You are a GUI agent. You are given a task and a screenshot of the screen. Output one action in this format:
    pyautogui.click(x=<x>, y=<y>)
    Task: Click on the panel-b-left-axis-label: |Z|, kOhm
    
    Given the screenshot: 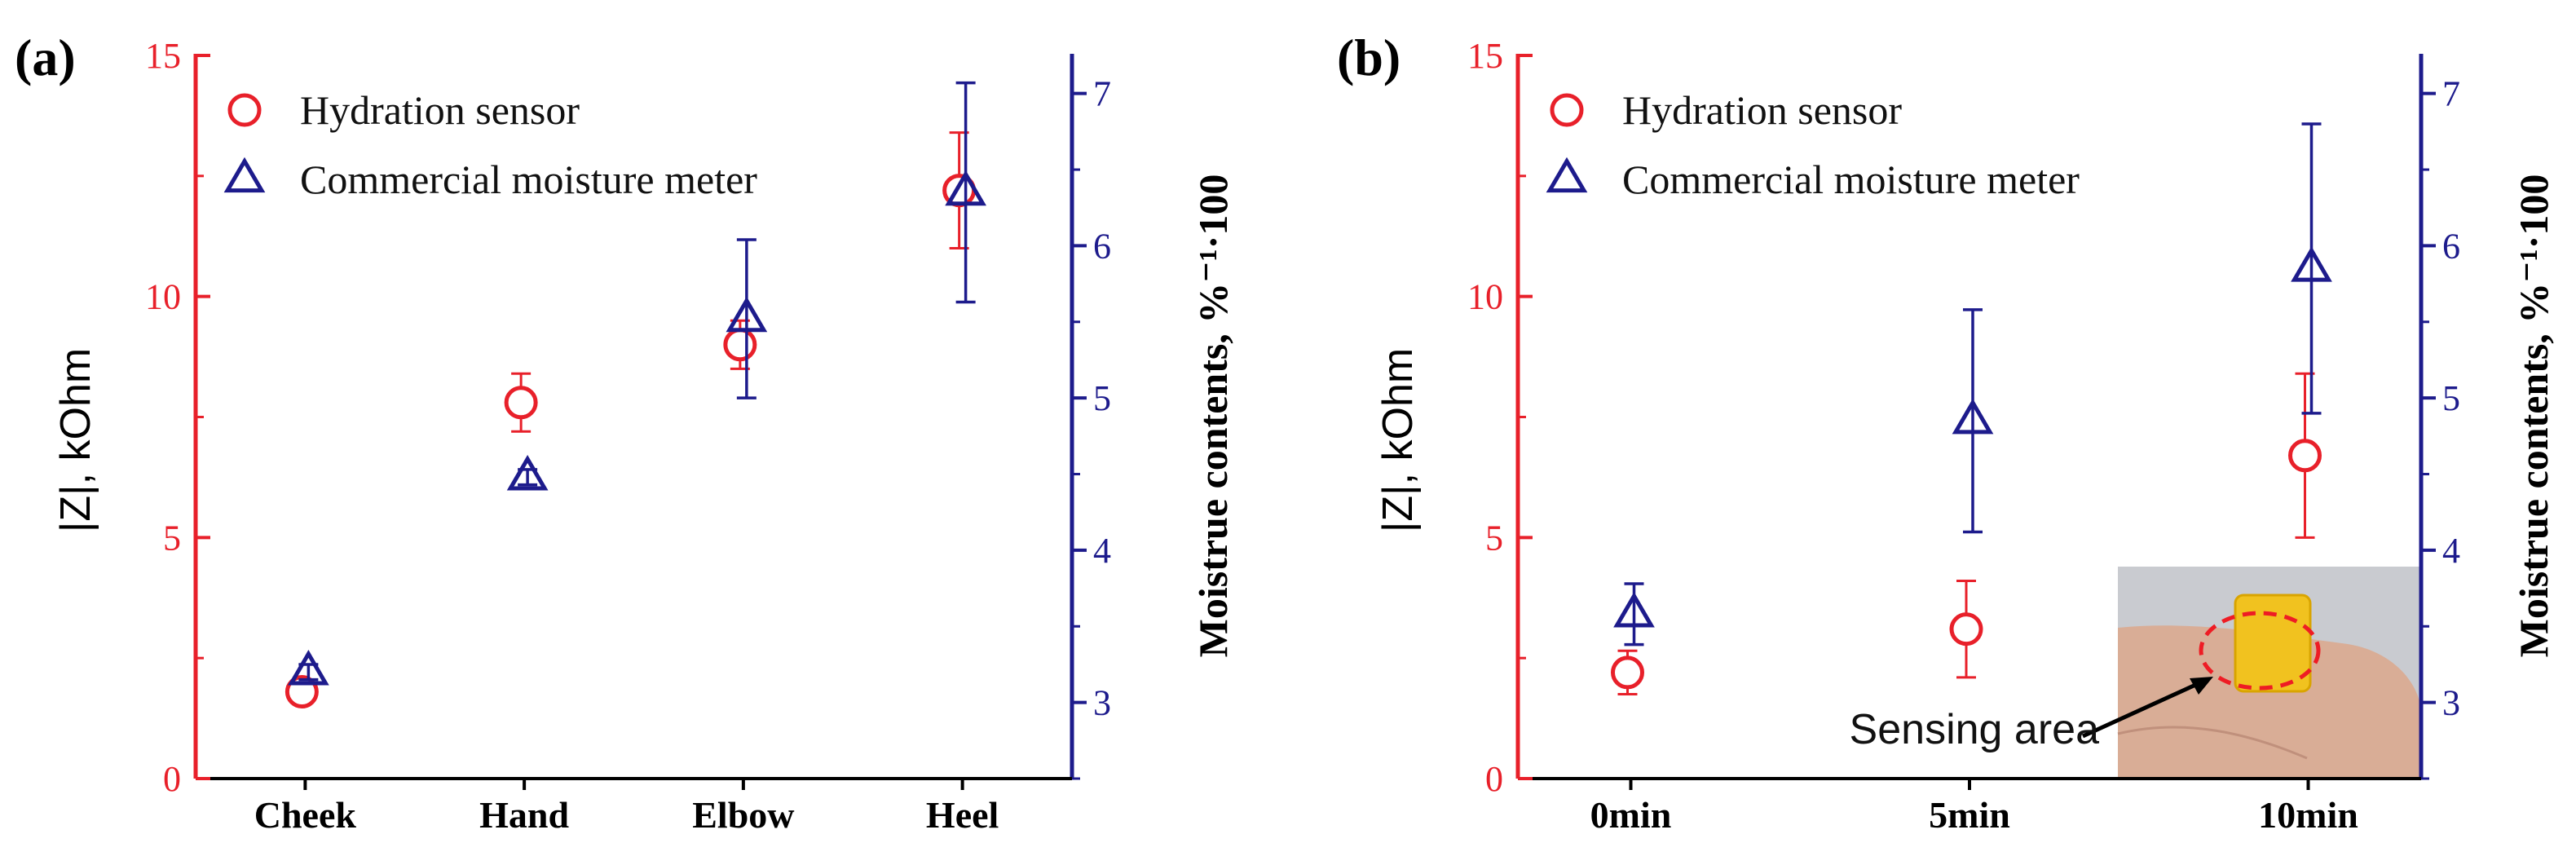 What is the action you would take?
    pyautogui.click(x=1398, y=440)
    